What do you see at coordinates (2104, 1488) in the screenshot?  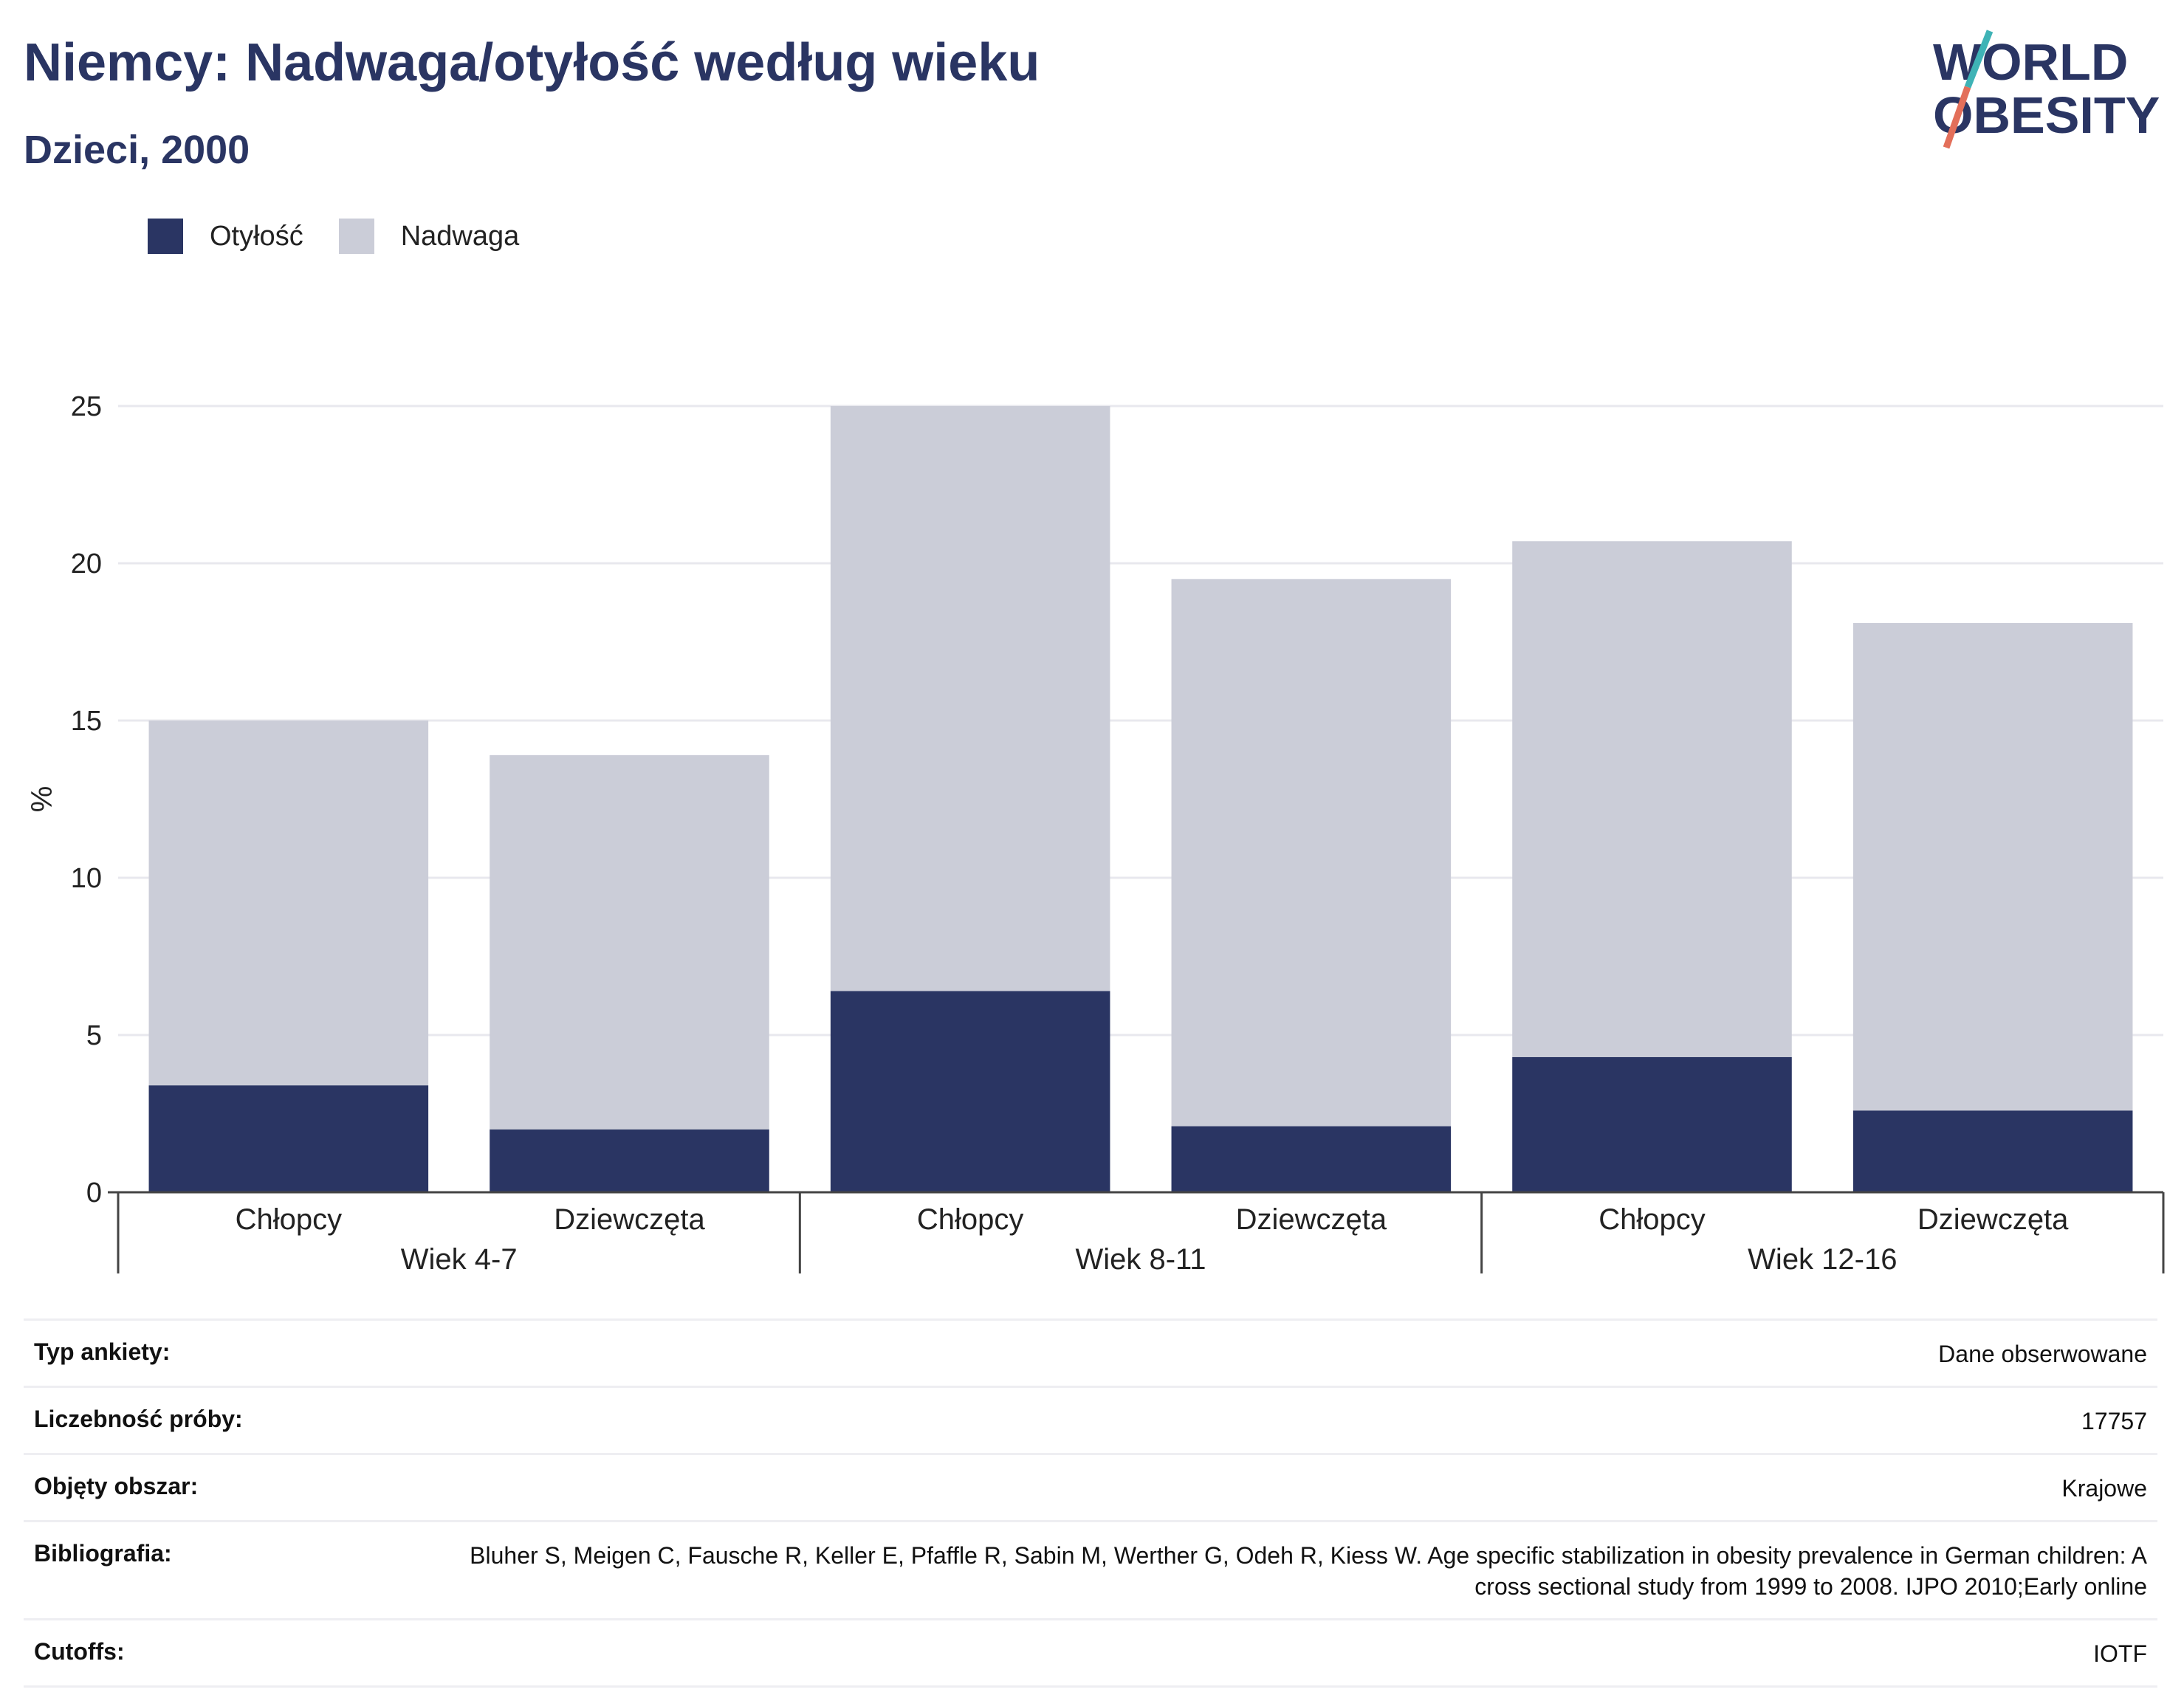 I see `meta-value: Krajowe` at bounding box center [2104, 1488].